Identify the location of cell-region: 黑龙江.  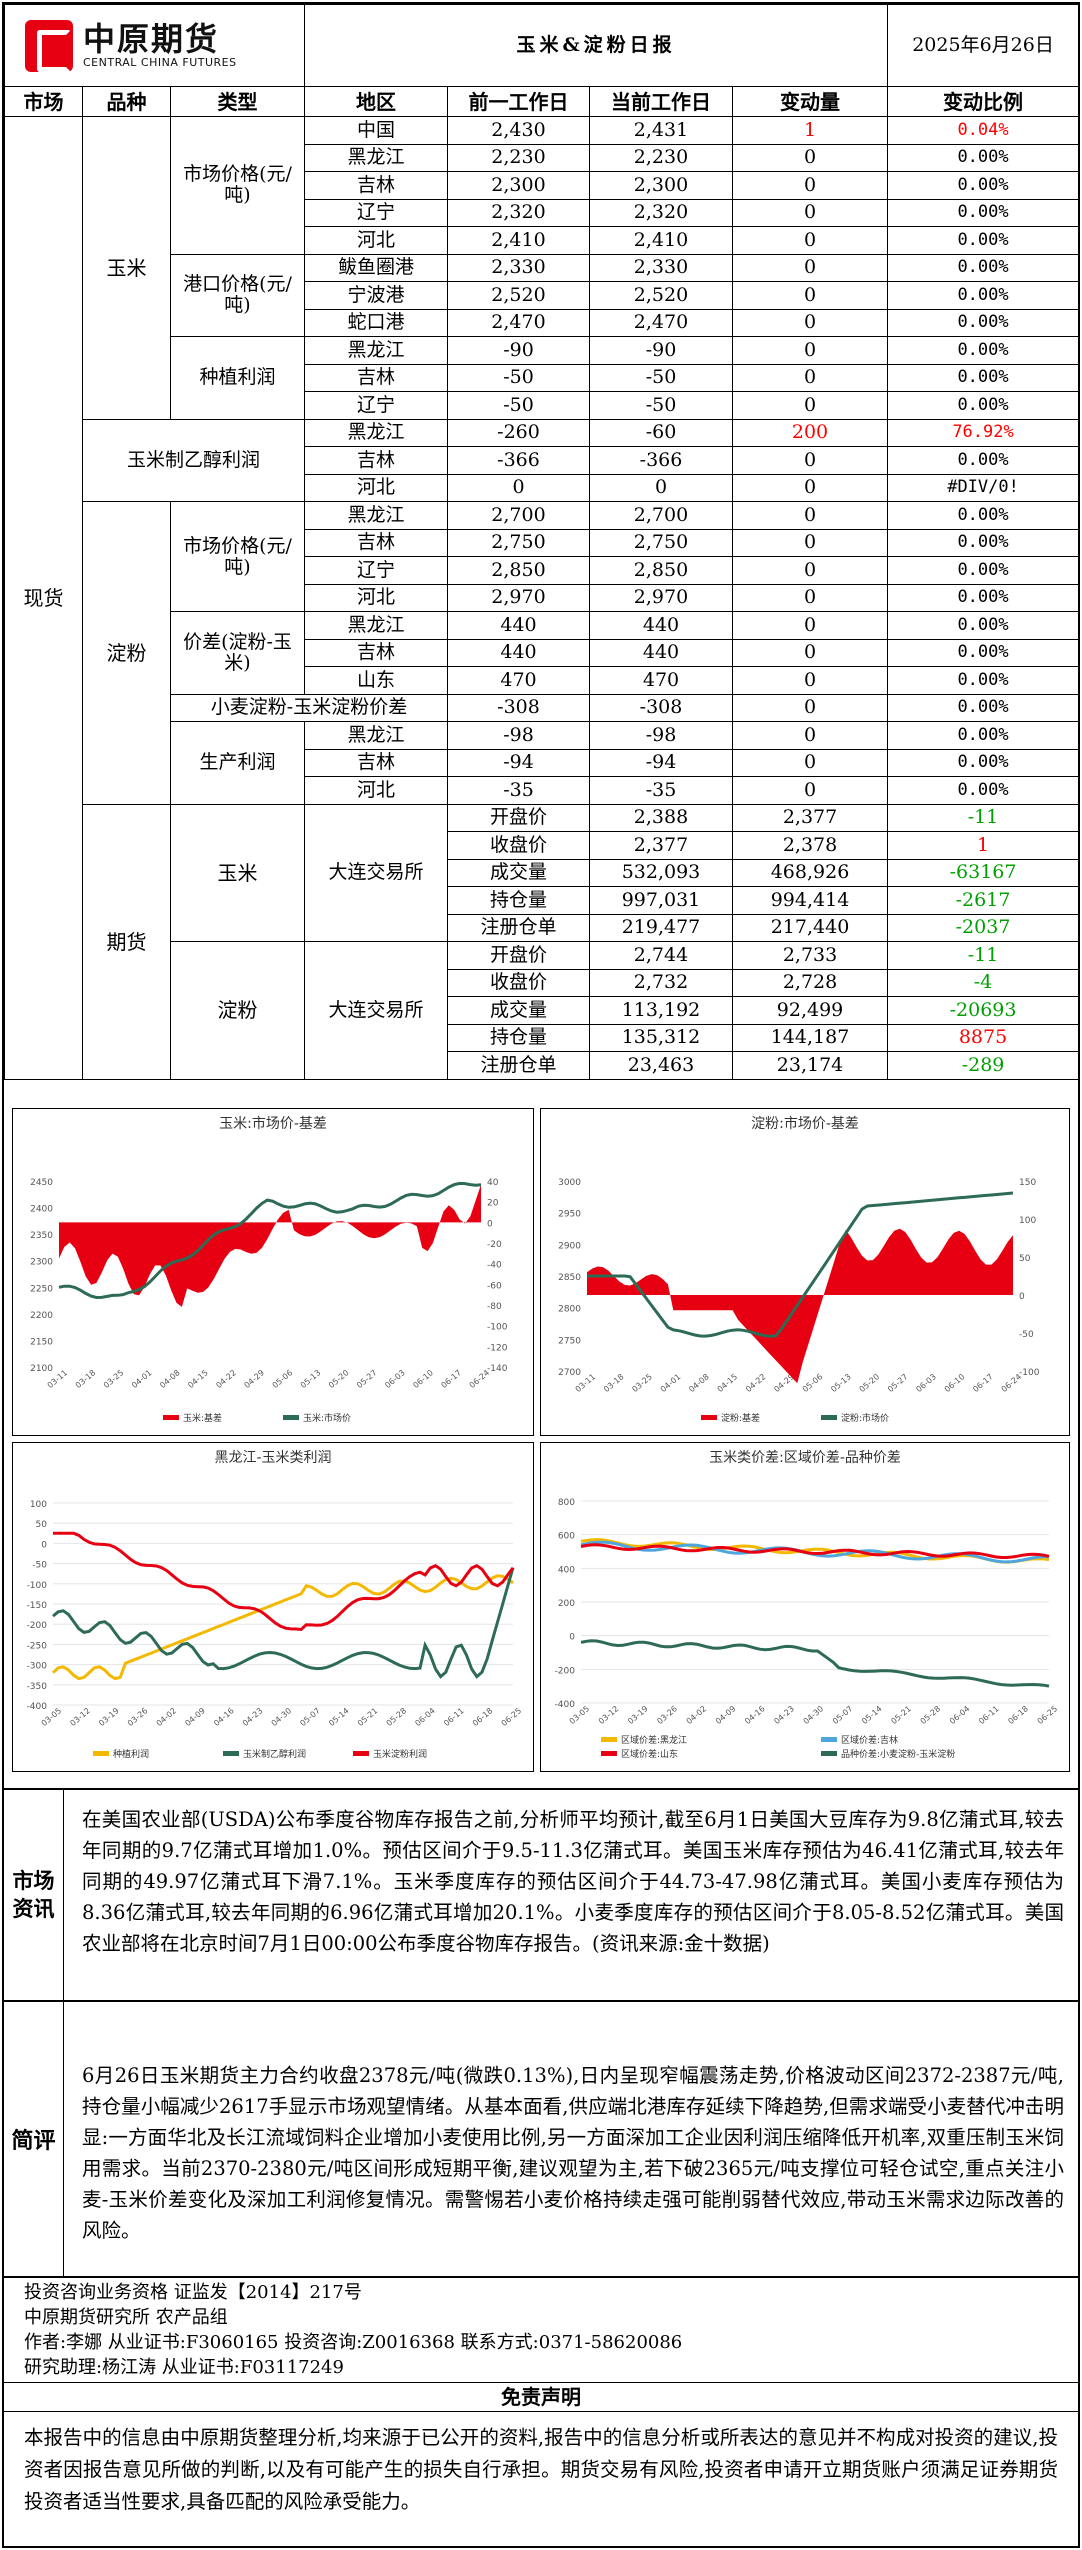
(376, 735).